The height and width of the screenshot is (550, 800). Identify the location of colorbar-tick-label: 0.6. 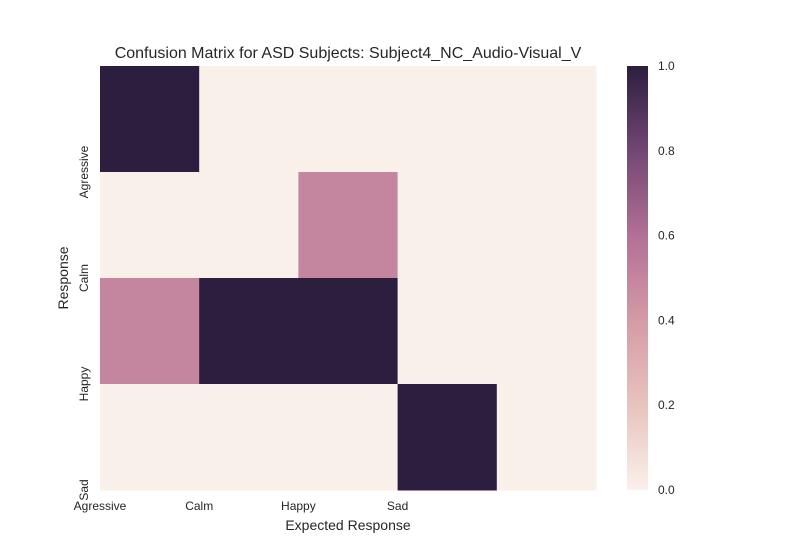
(666, 236).